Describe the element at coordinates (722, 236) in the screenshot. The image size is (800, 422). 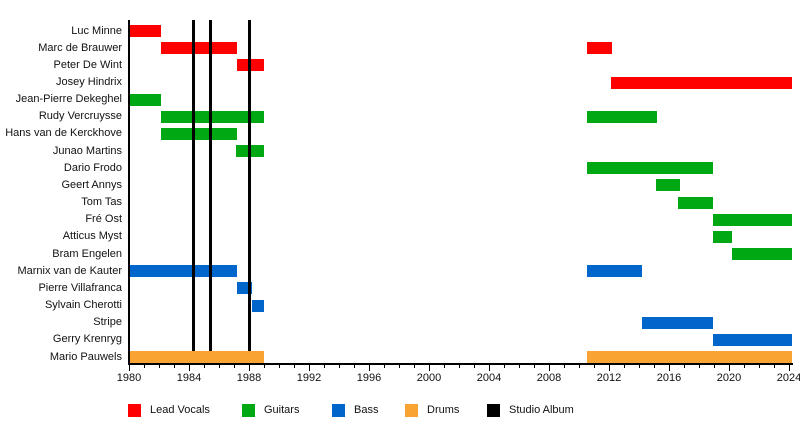
I see `timeline-bar-atticus-myst` at that location.